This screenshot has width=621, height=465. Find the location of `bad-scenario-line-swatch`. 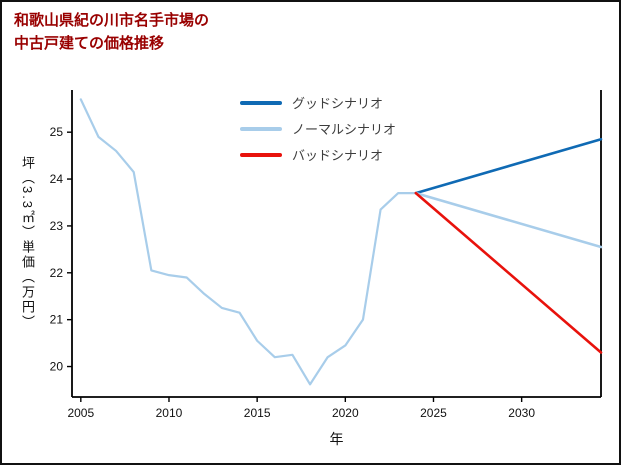

bad-scenario-line-swatch is located at coordinates (261, 154).